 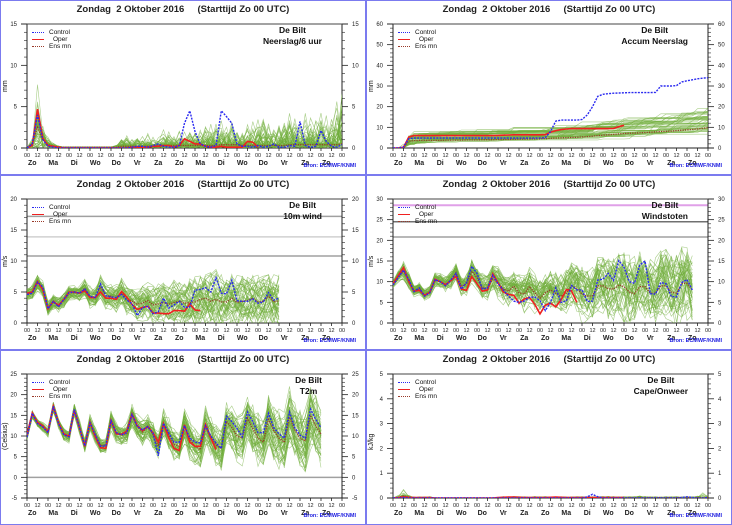 I want to click on legend-label: Oper, so click(x=426, y=39).